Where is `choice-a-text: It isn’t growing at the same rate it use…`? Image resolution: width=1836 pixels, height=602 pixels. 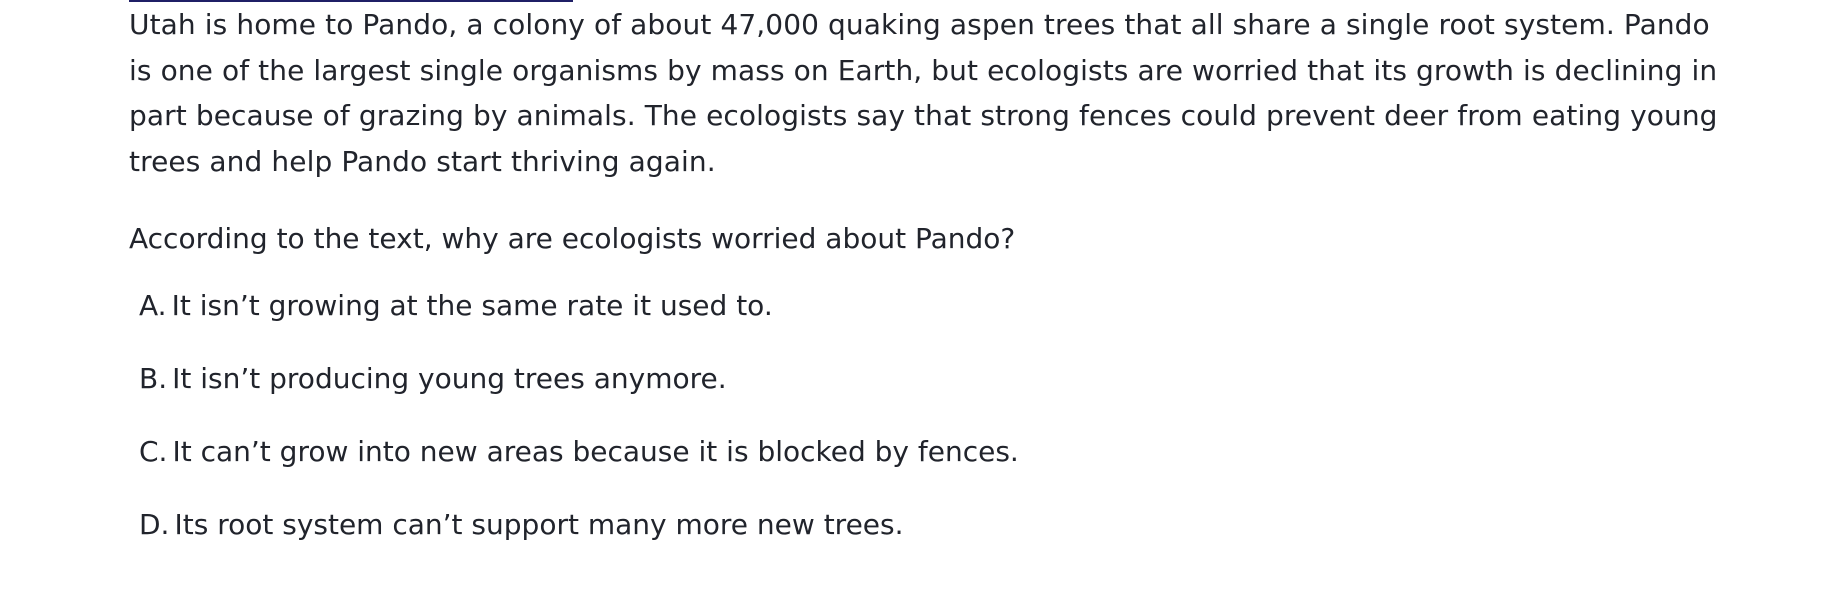
choice-a-text: It isn’t growing at the same rate it use… is located at coordinates (472, 305).